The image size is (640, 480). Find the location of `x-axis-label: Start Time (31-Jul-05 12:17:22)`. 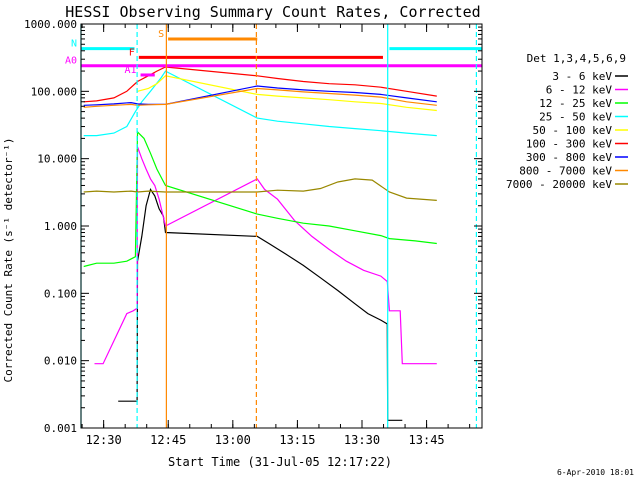

x-axis-label: Start Time (31-Jul-05 12:17:22) is located at coordinates (280, 462).